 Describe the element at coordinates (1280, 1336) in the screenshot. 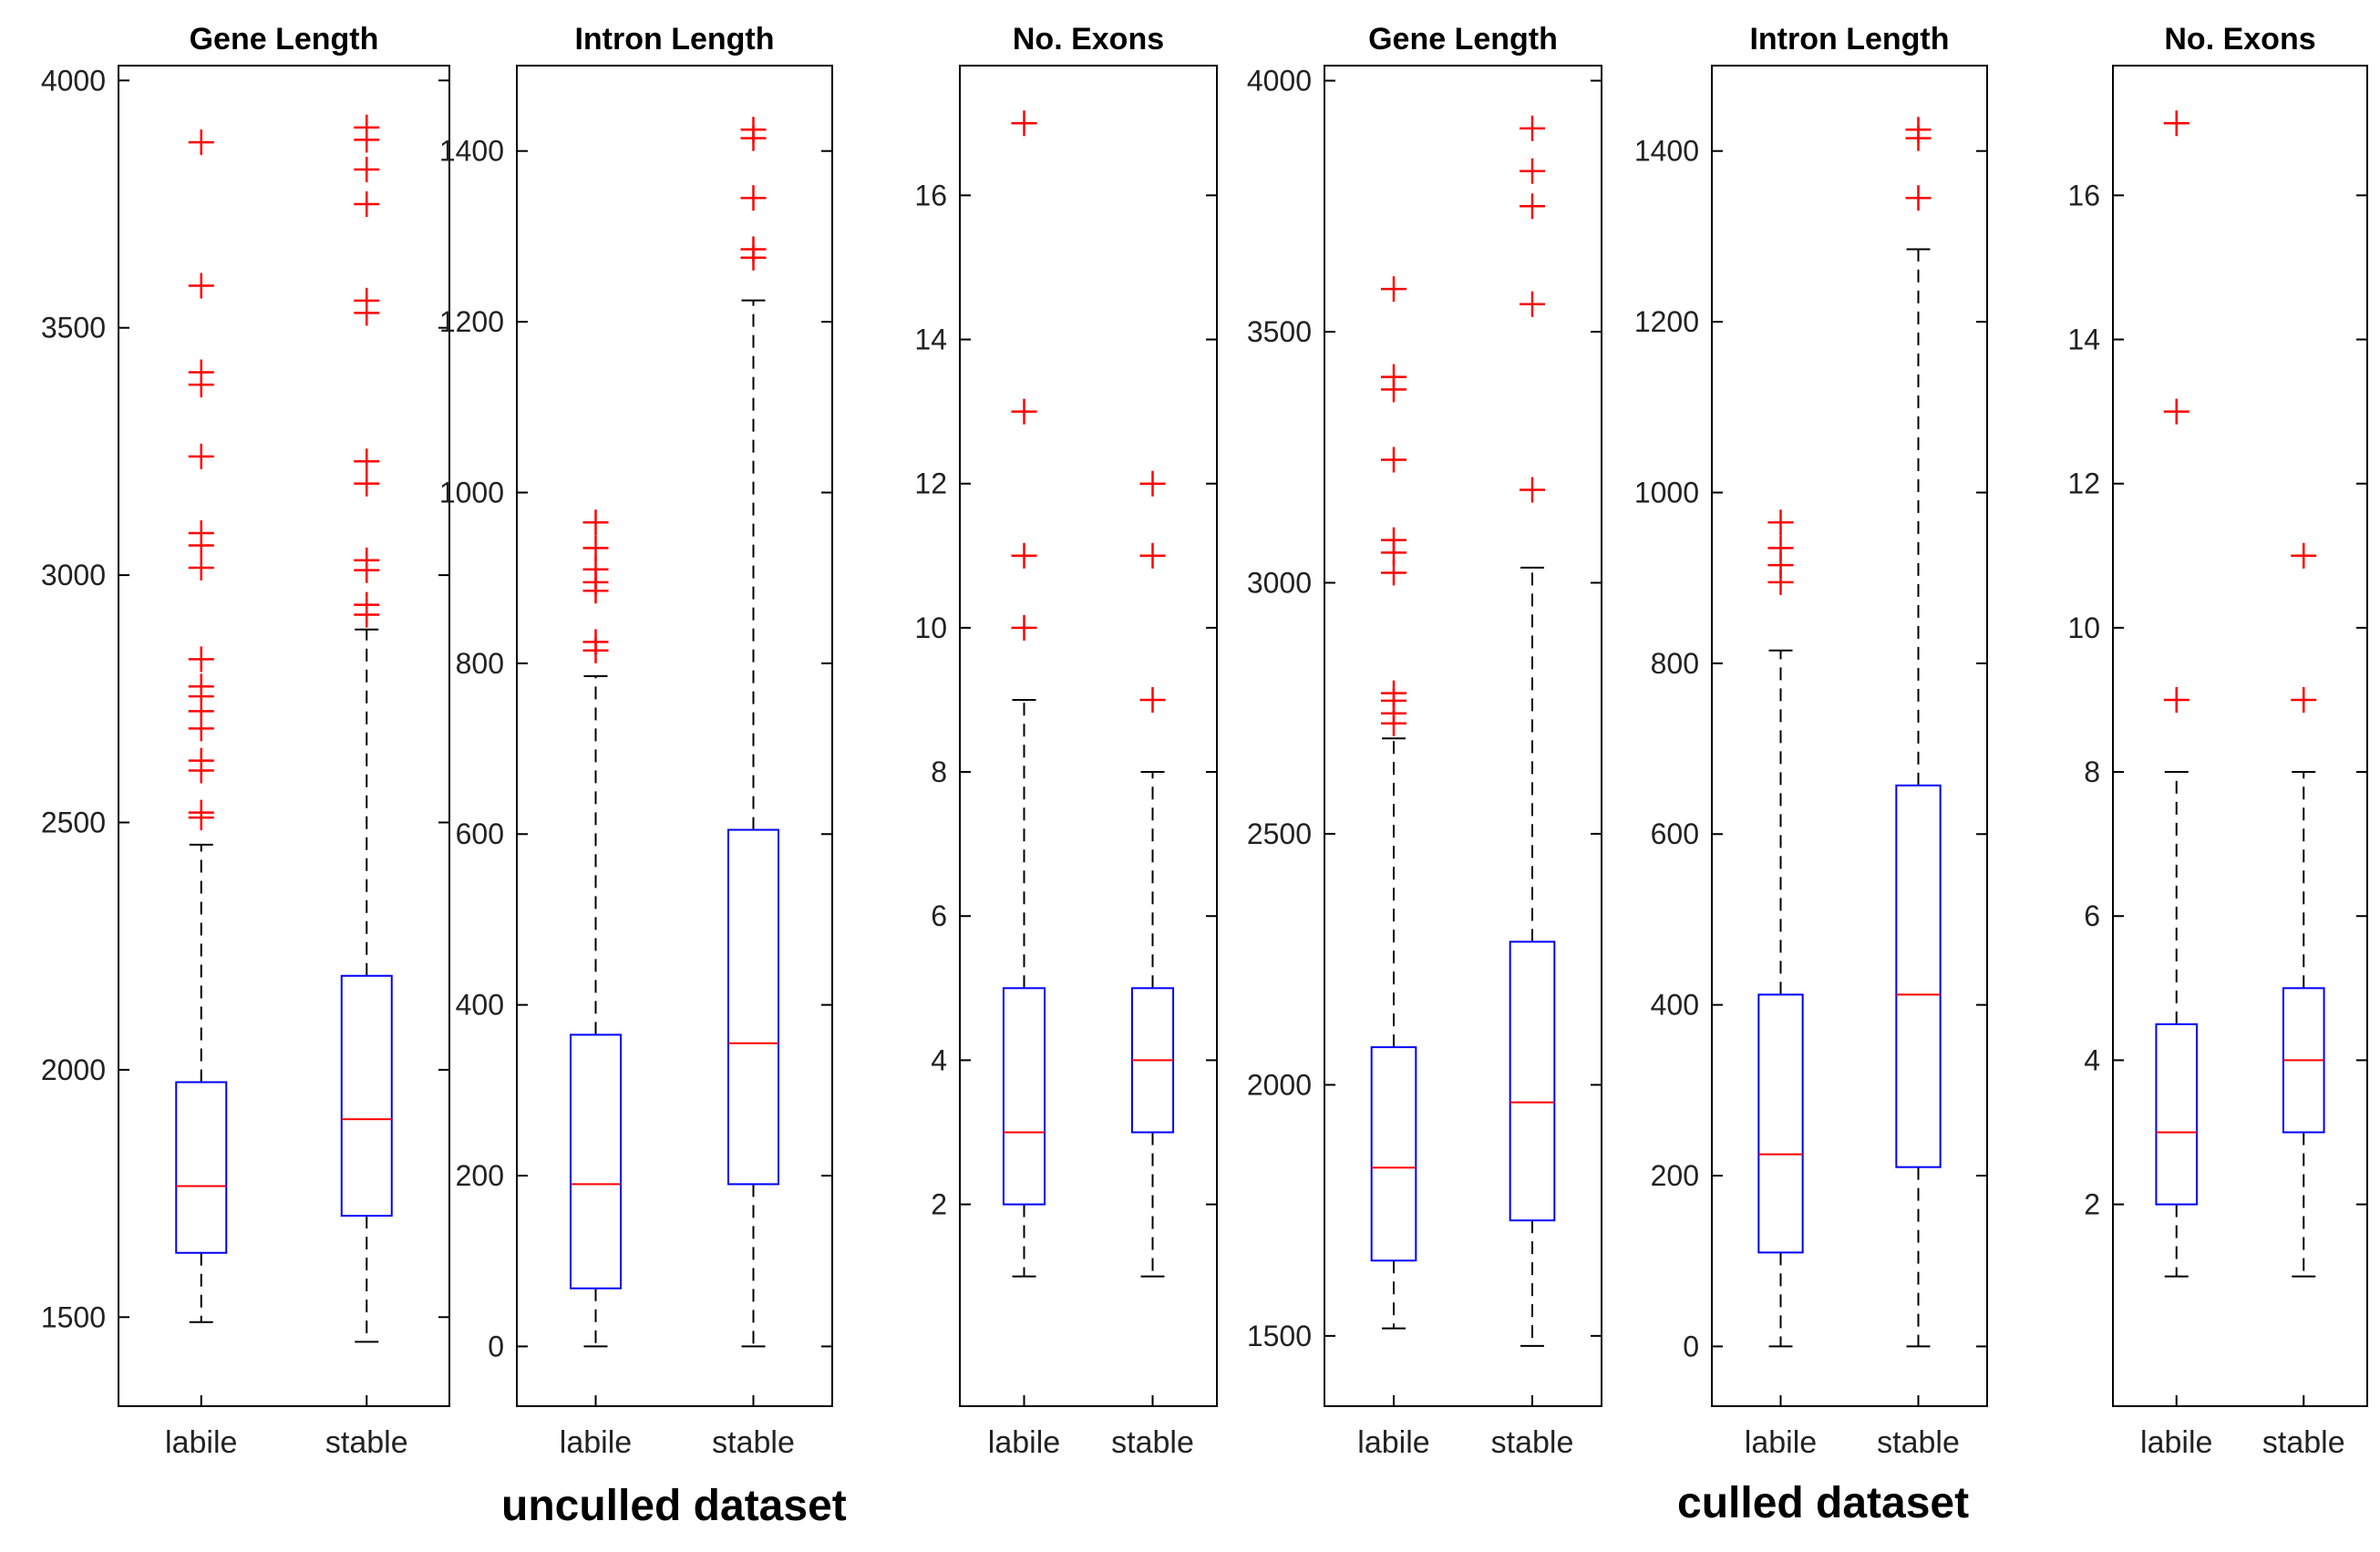

I see `y-tick-label: 1500` at that location.